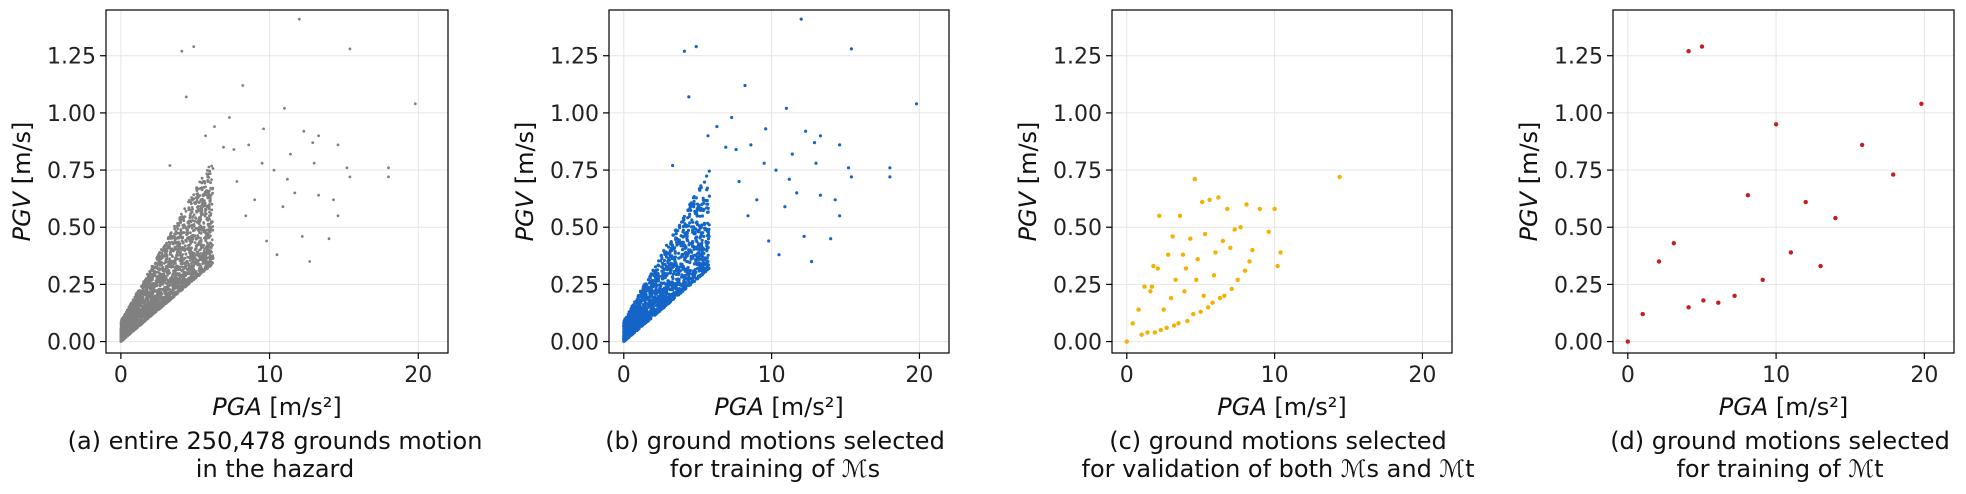 The width and height of the screenshot is (1966, 494). What do you see at coordinates (778, 407) in the screenshot?
I see `x-axis-label: PGA [m/s²]` at bounding box center [778, 407].